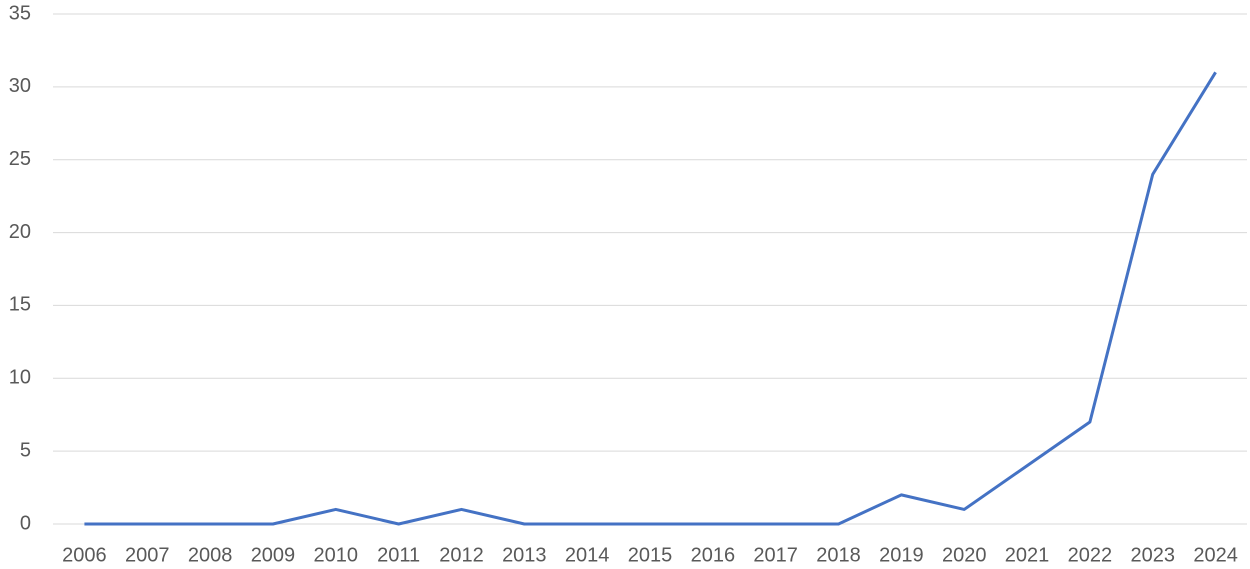 This screenshot has height=569, width=1250. Describe the element at coordinates (1027, 555) in the screenshot. I see `x-tick-label: 2021` at that location.